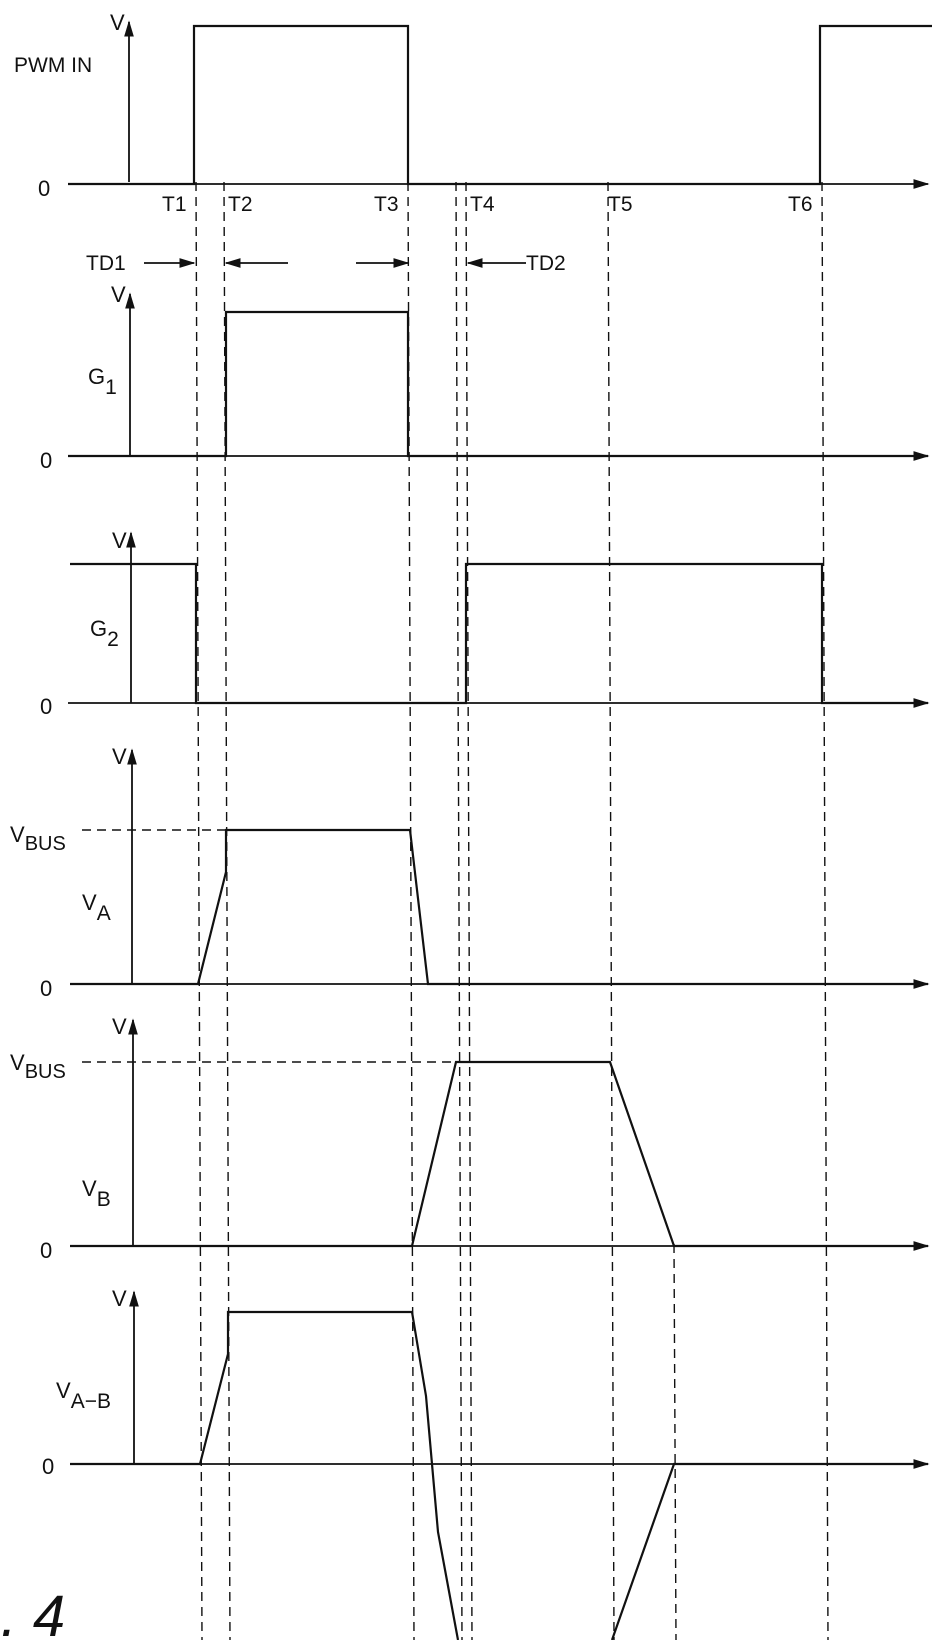 This screenshot has height=1640, width=932. Describe the element at coordinates (106, 263) in the screenshot. I see `td1-label: TD1` at that location.